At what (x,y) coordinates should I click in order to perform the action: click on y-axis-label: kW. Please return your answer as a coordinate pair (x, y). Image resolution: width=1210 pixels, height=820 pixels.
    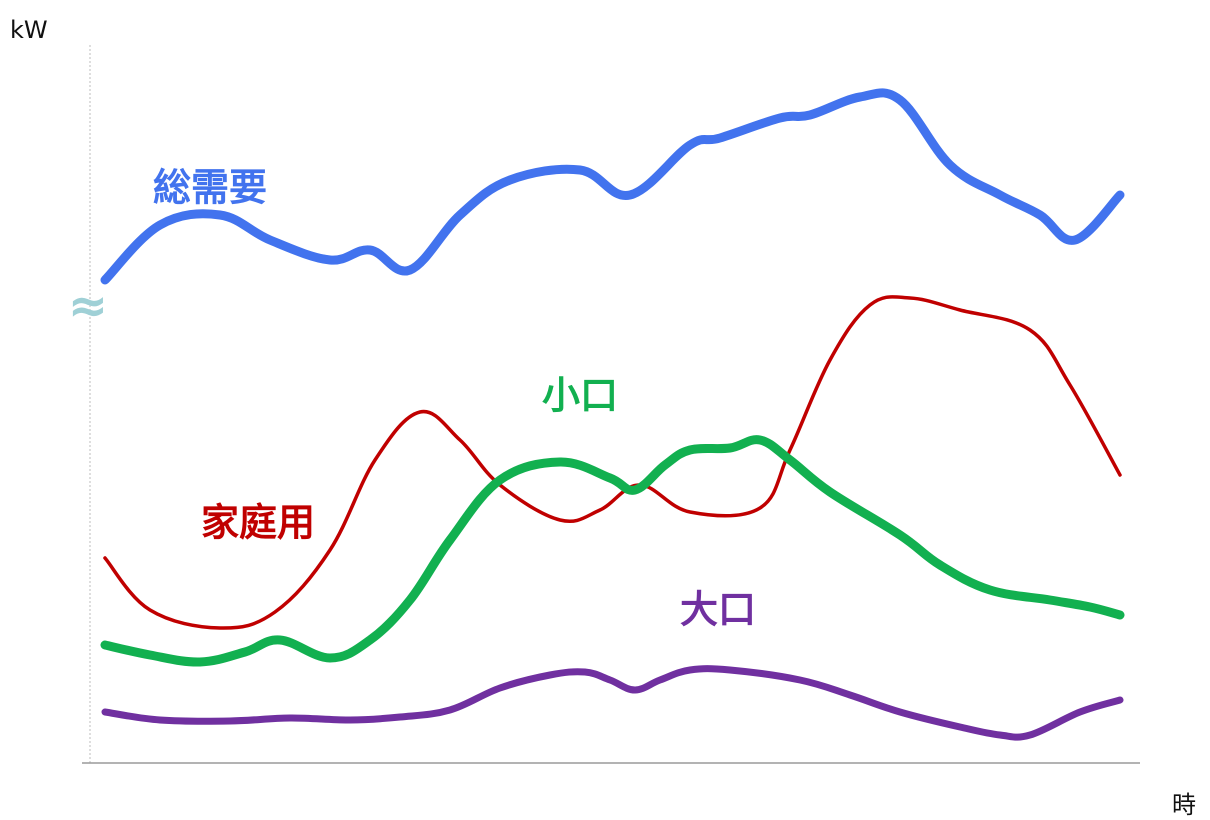
    Looking at the image, I should click on (29, 30).